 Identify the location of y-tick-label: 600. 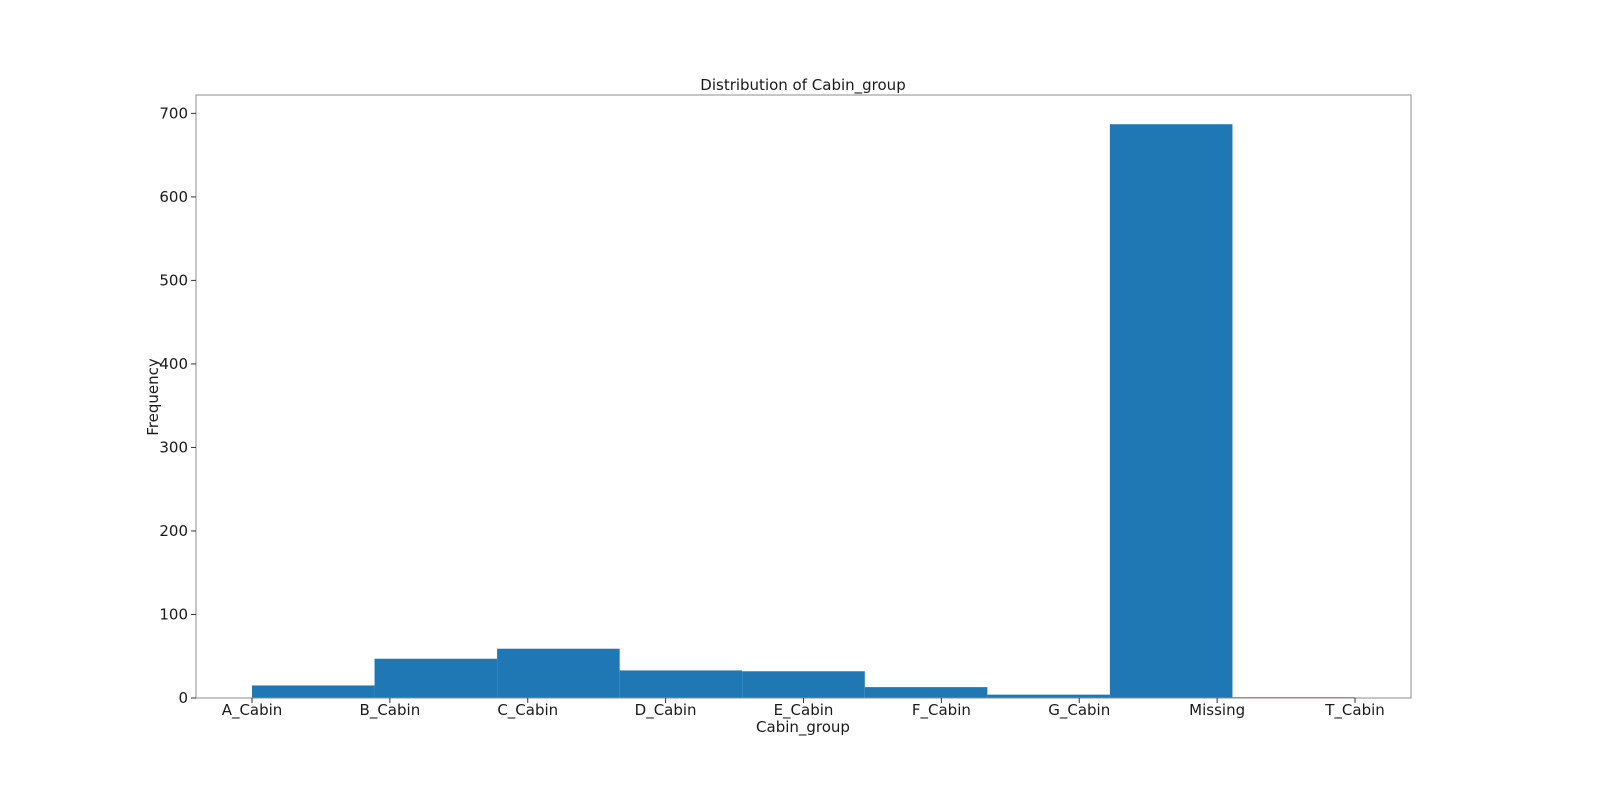
(173, 197).